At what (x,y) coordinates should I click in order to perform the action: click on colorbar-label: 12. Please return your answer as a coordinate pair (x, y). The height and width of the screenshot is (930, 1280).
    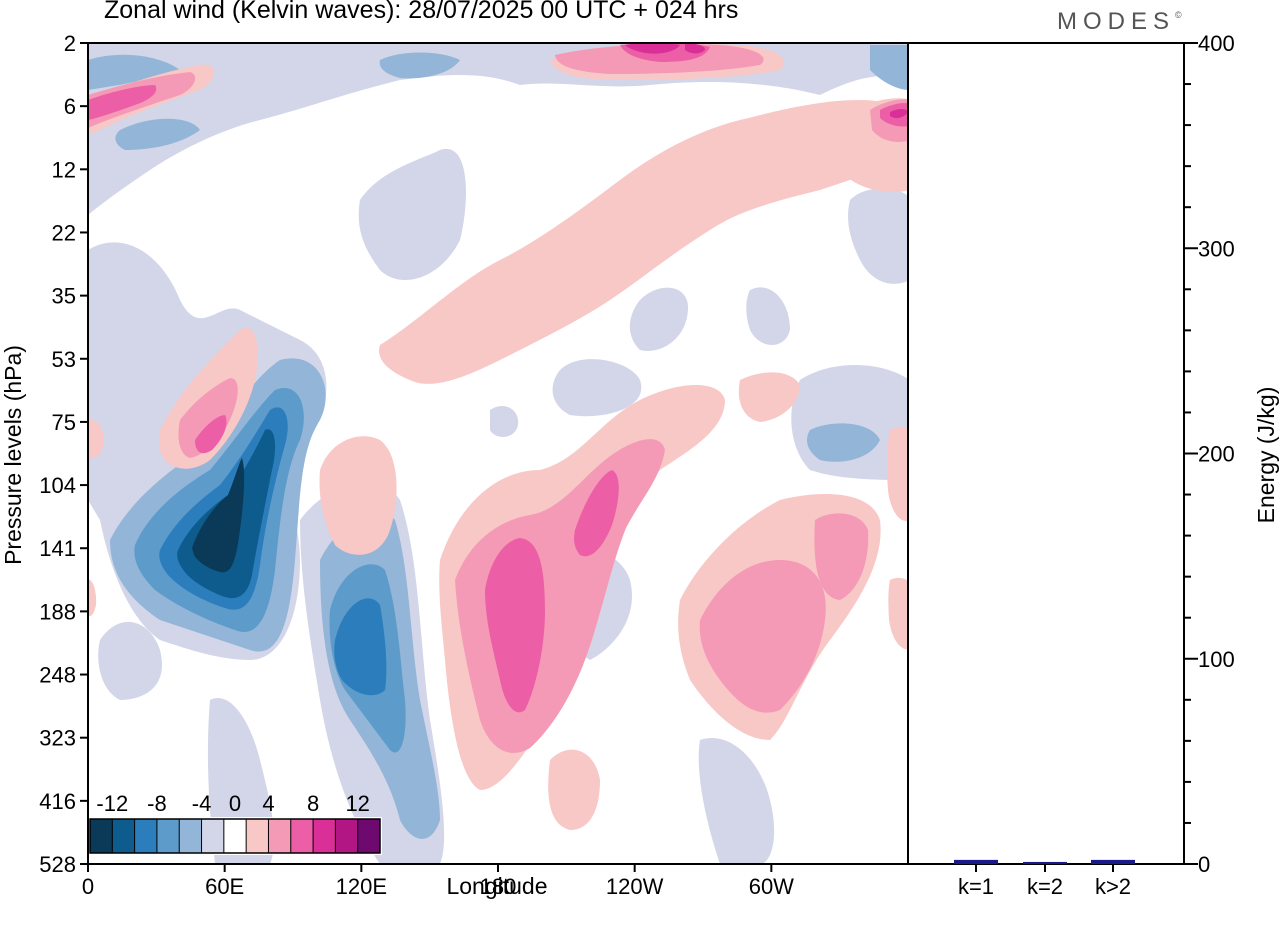
    Looking at the image, I should click on (357, 803).